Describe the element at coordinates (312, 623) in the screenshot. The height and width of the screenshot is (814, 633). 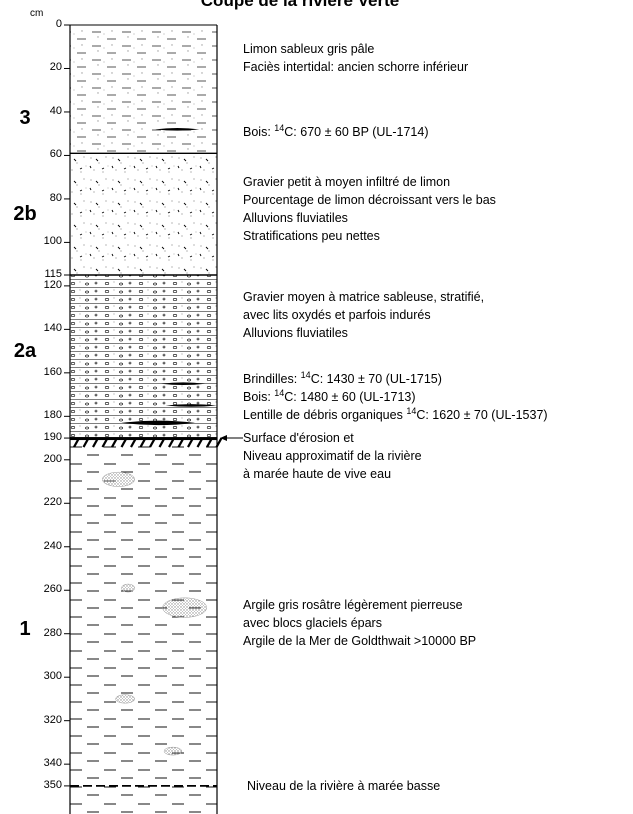
I see `description-line: avec blocs glaciels épars` at that location.